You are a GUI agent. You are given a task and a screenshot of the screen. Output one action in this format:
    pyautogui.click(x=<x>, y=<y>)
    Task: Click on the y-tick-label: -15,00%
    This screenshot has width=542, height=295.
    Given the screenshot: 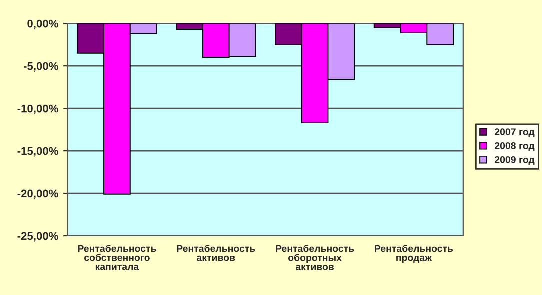 What is the action you would take?
    pyautogui.click(x=38, y=152)
    